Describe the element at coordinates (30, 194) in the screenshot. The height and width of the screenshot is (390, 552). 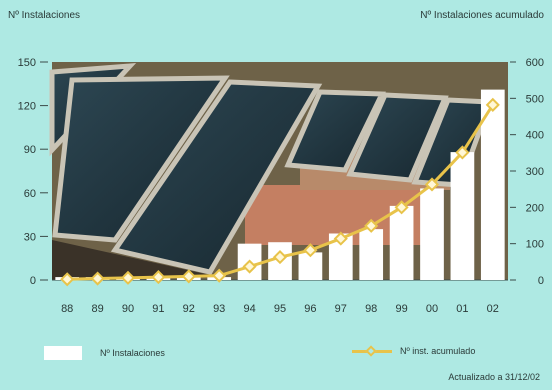
I see `y-left-tick-label: 60` at that location.